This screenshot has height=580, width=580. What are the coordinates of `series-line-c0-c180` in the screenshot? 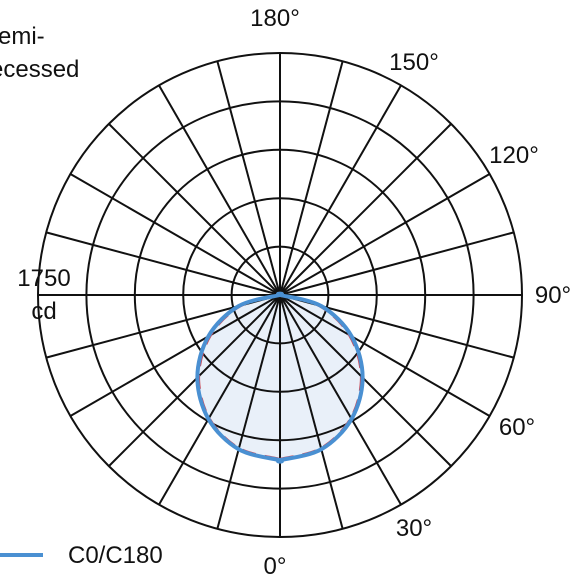 It's located at (280, 377).